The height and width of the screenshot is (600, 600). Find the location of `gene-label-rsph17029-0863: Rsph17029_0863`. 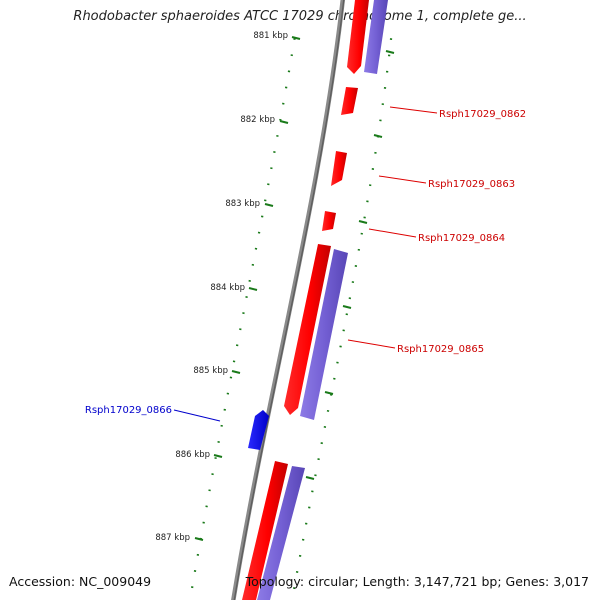

gene-label-rsph17029-0863: Rsph17029_0863 is located at coordinates (471, 184).